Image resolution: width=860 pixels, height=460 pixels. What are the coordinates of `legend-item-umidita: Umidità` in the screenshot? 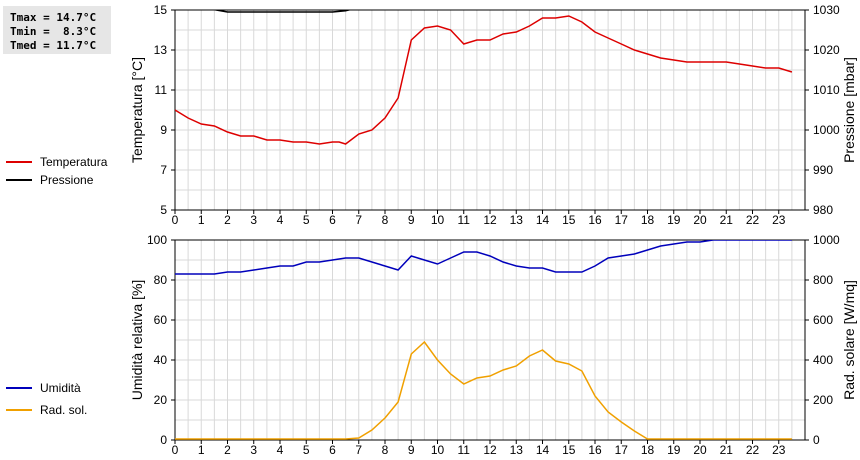 It's located at (43, 388).